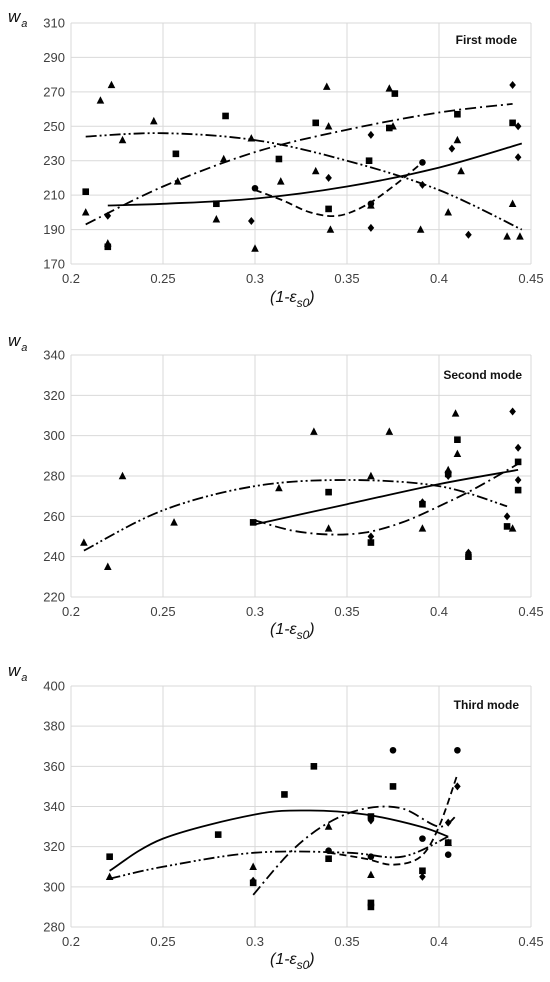  What do you see at coordinates (54, 556) in the screenshot?
I see `y-tick-label: 240` at bounding box center [54, 556].